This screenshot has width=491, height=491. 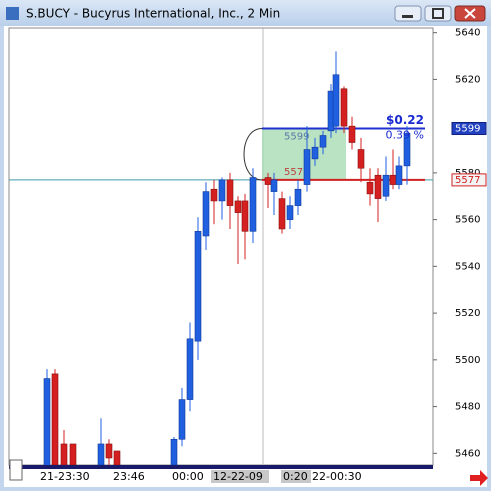 I want to click on scroll-arrow, so click(x=479, y=478).